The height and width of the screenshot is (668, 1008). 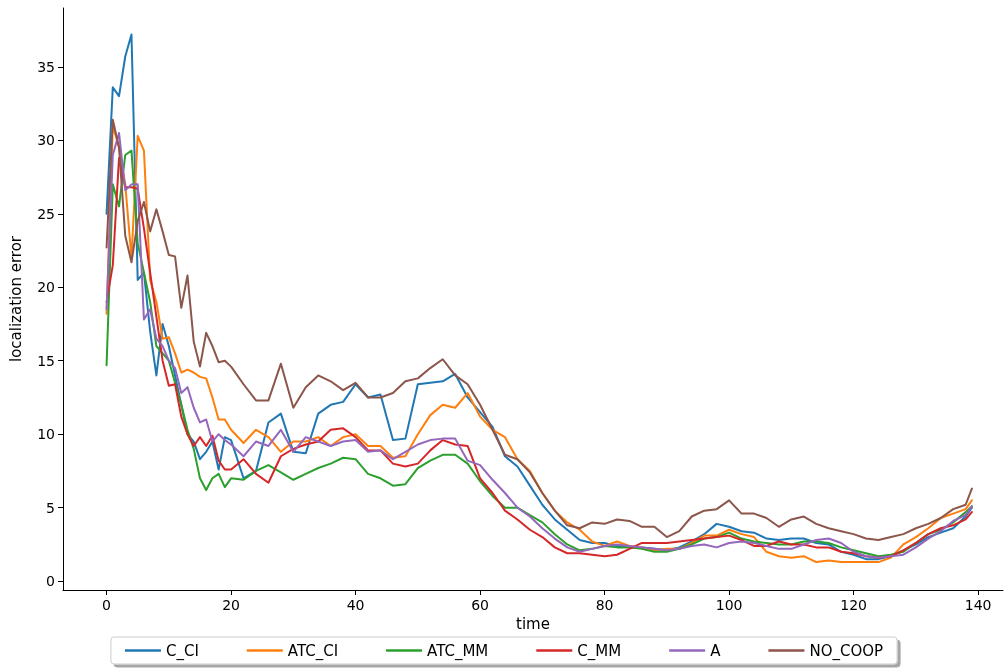 What do you see at coordinates (50, 507) in the screenshot?
I see `y-tick-label: 5` at bounding box center [50, 507].